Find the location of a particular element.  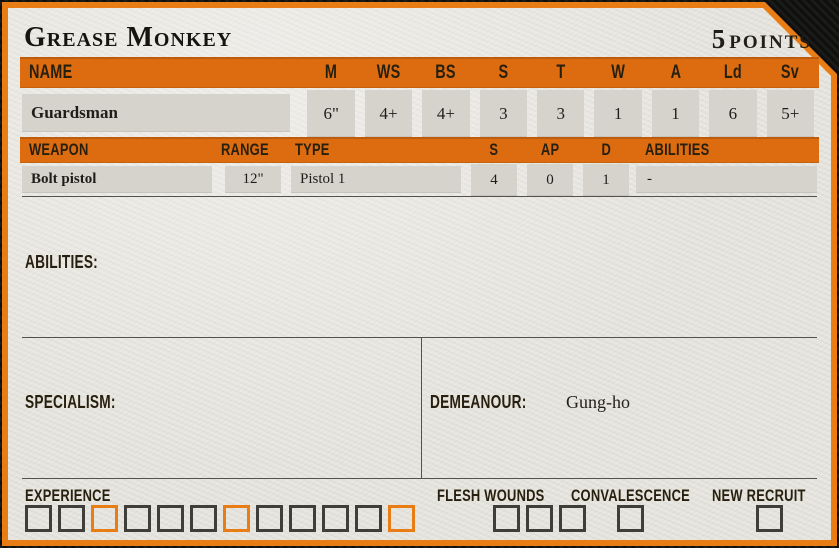

stat-value-s: 3 is located at coordinates (503, 113).